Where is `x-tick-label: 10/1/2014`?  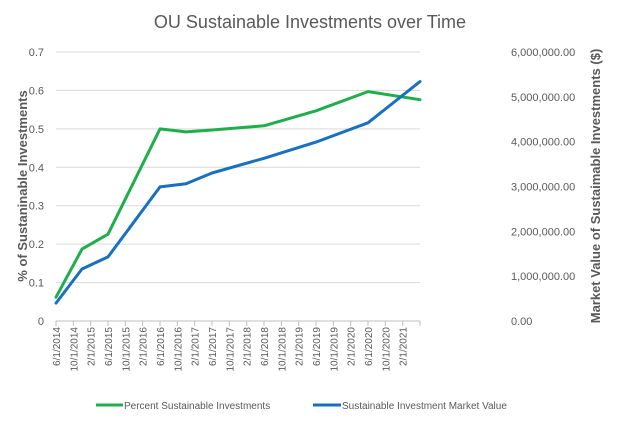
x-tick-label: 10/1/2014 is located at coordinates (74, 349).